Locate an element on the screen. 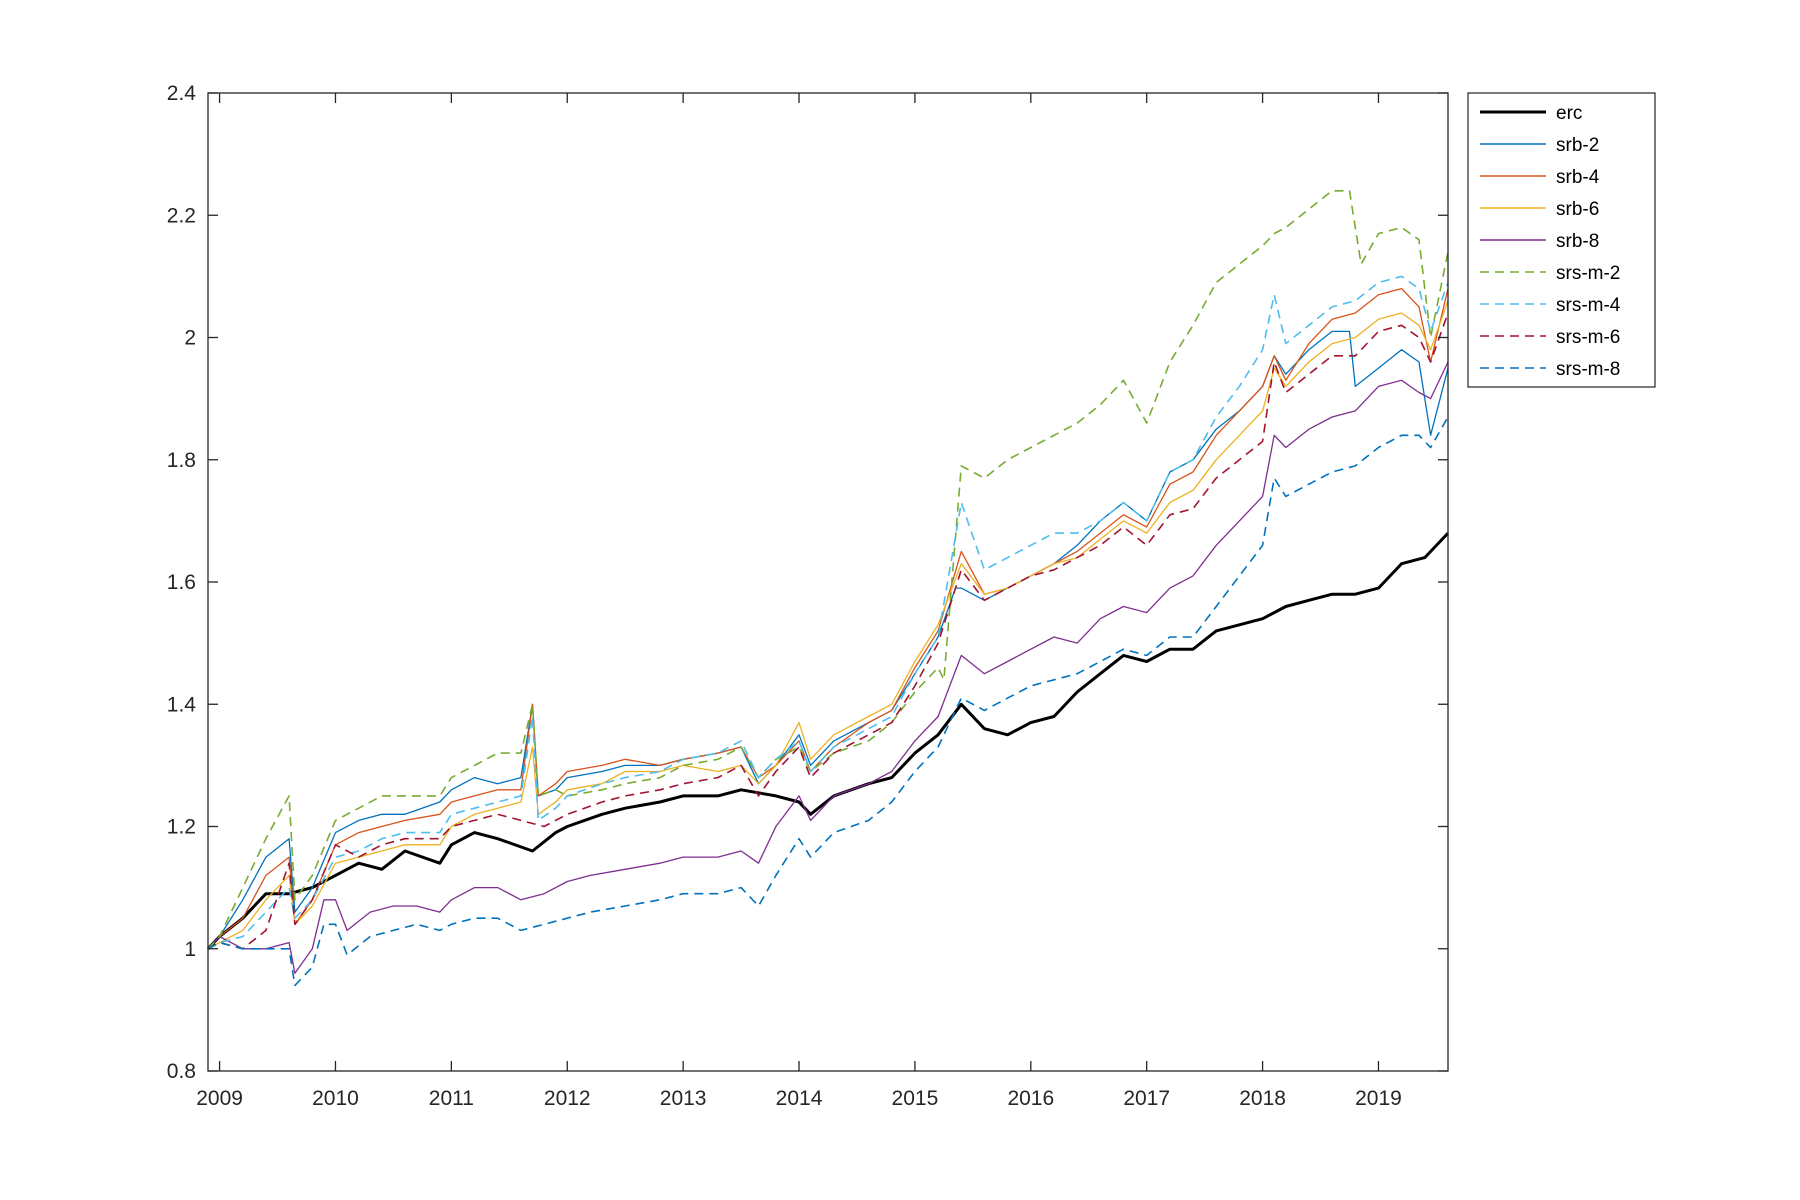 The image size is (1800, 1200). y-tick-label: 2.4 is located at coordinates (182, 93).